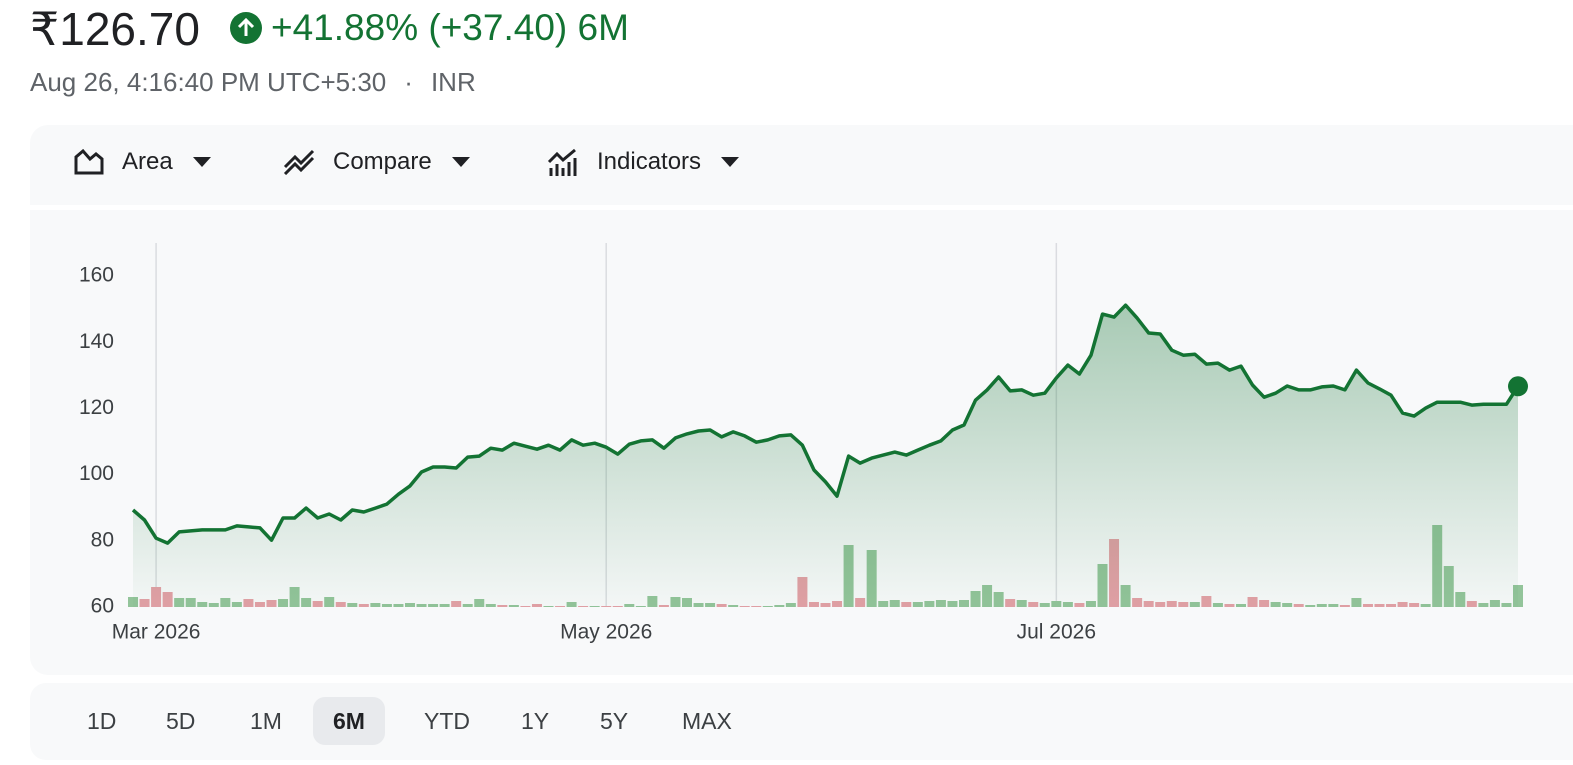  I want to click on chart-type-button: Area, so click(142, 162).